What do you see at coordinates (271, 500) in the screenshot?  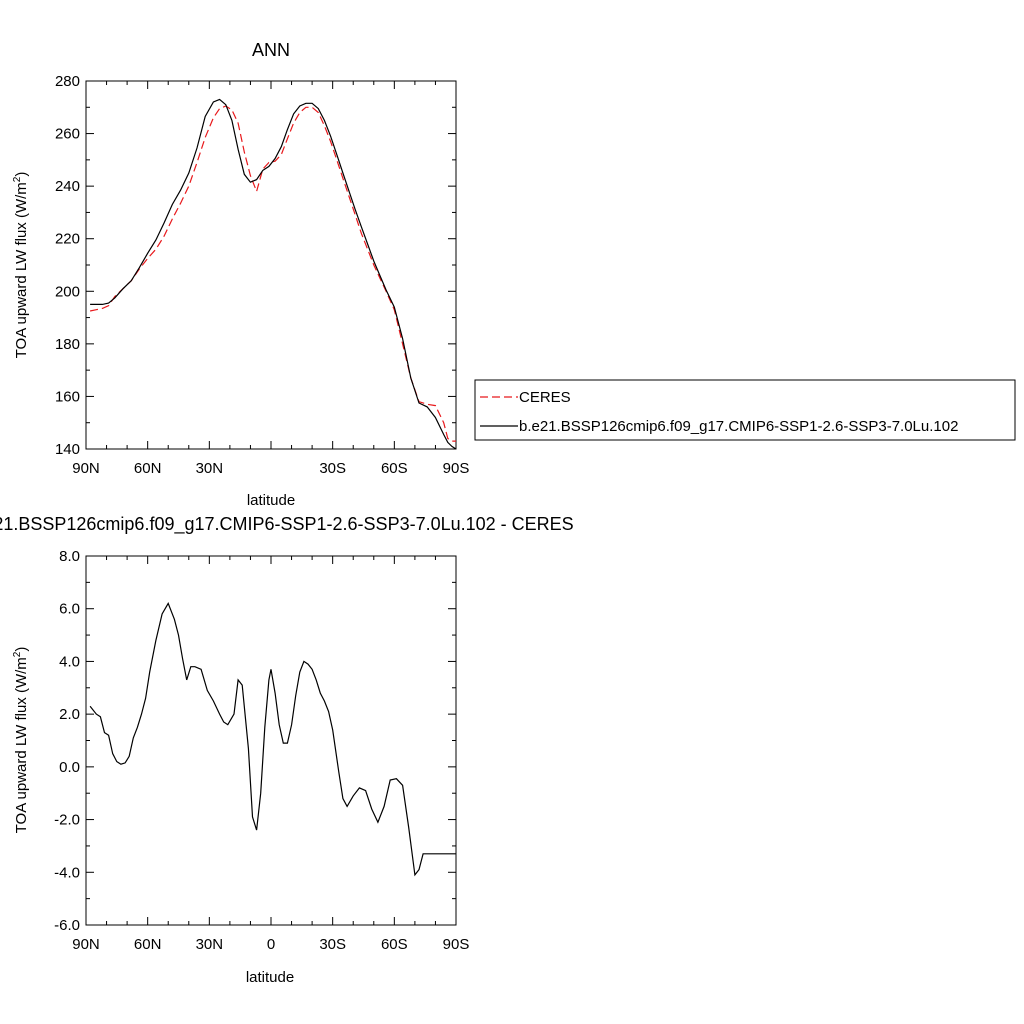 I see `top-x-axis-label: latitude` at bounding box center [271, 500].